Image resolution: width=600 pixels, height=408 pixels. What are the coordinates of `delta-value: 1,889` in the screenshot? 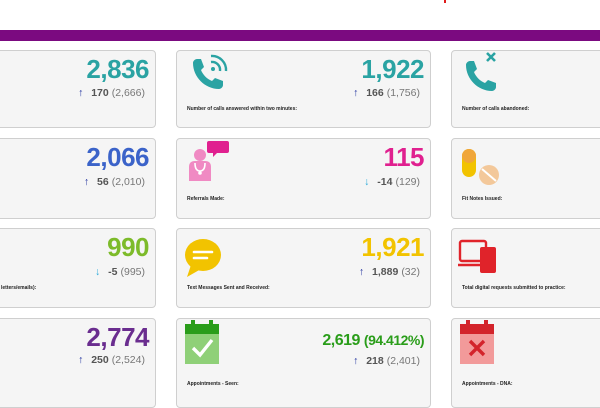 It's located at (385, 272).